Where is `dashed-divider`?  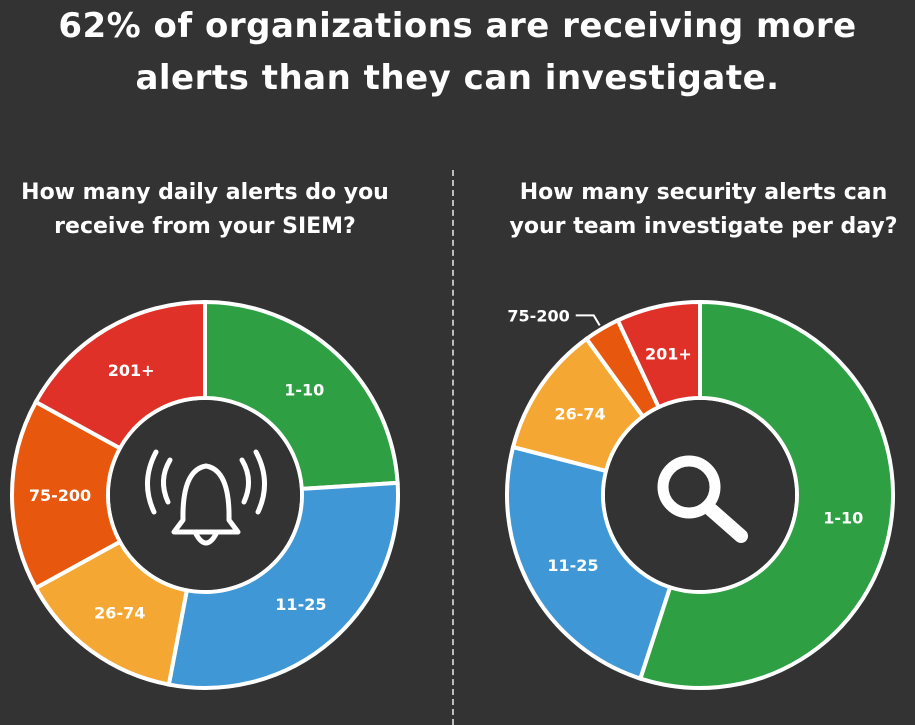
dashed-divider is located at coordinates (453, 447).